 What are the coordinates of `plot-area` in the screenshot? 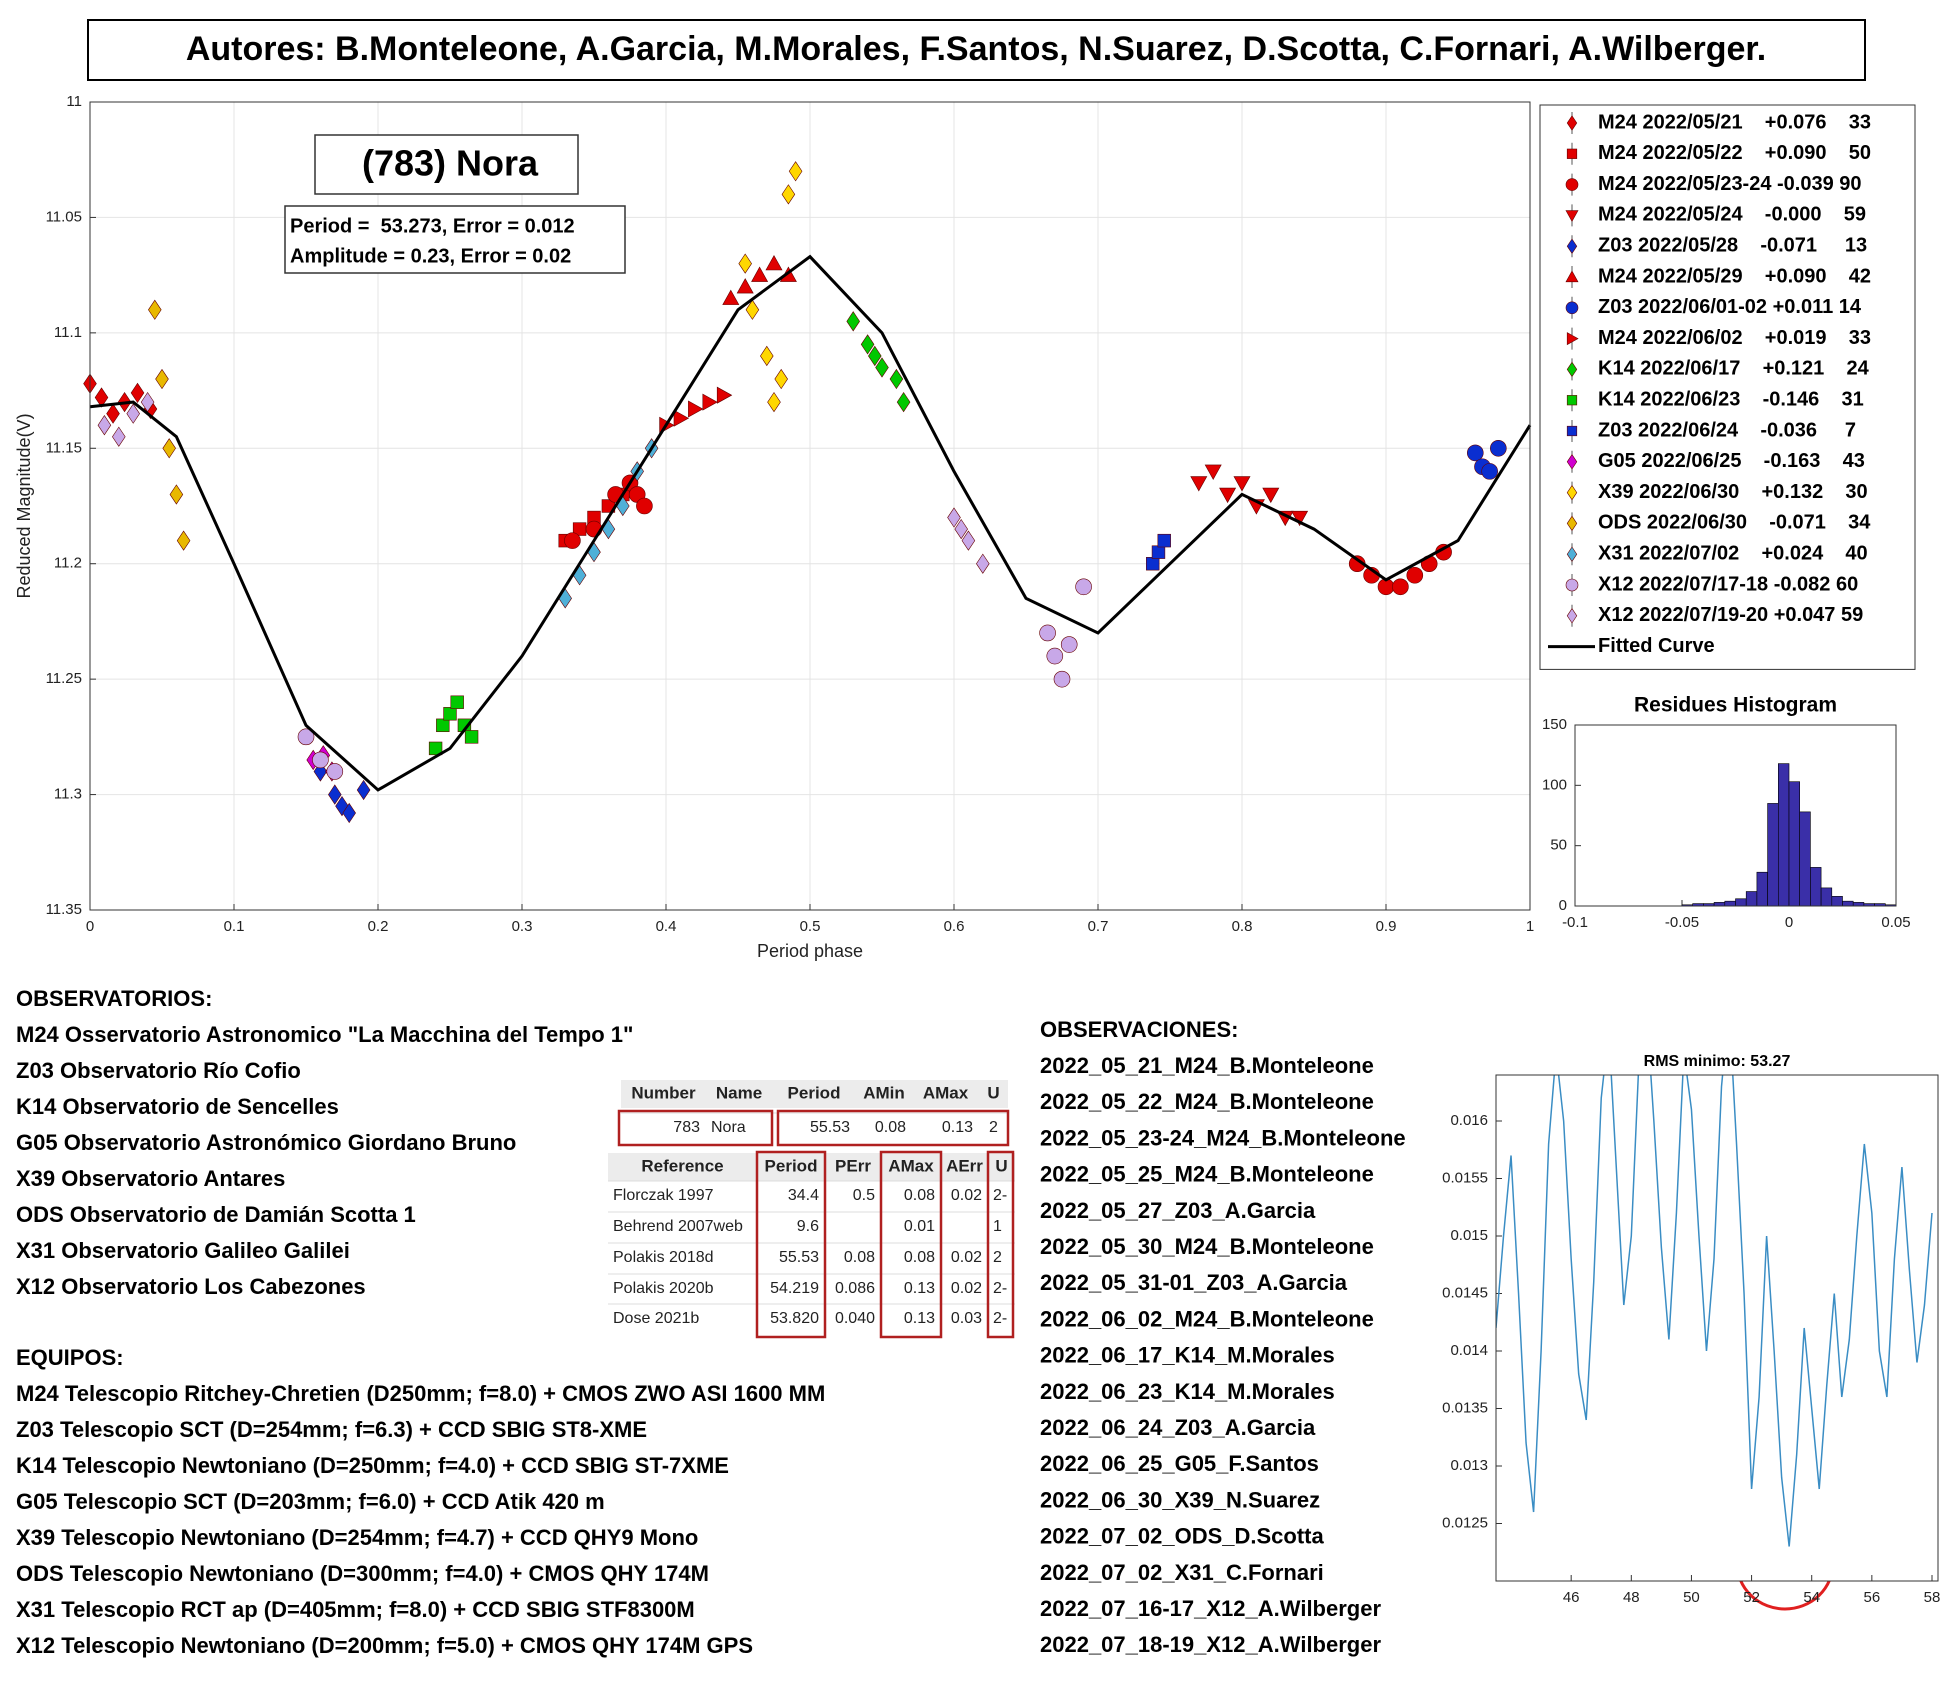 It's located at (1735, 815).